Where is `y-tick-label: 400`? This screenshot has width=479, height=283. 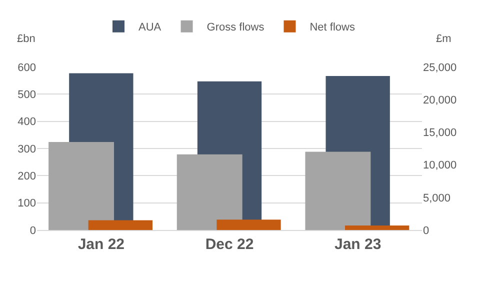
y-tick-label: 400 is located at coordinates (27, 122).